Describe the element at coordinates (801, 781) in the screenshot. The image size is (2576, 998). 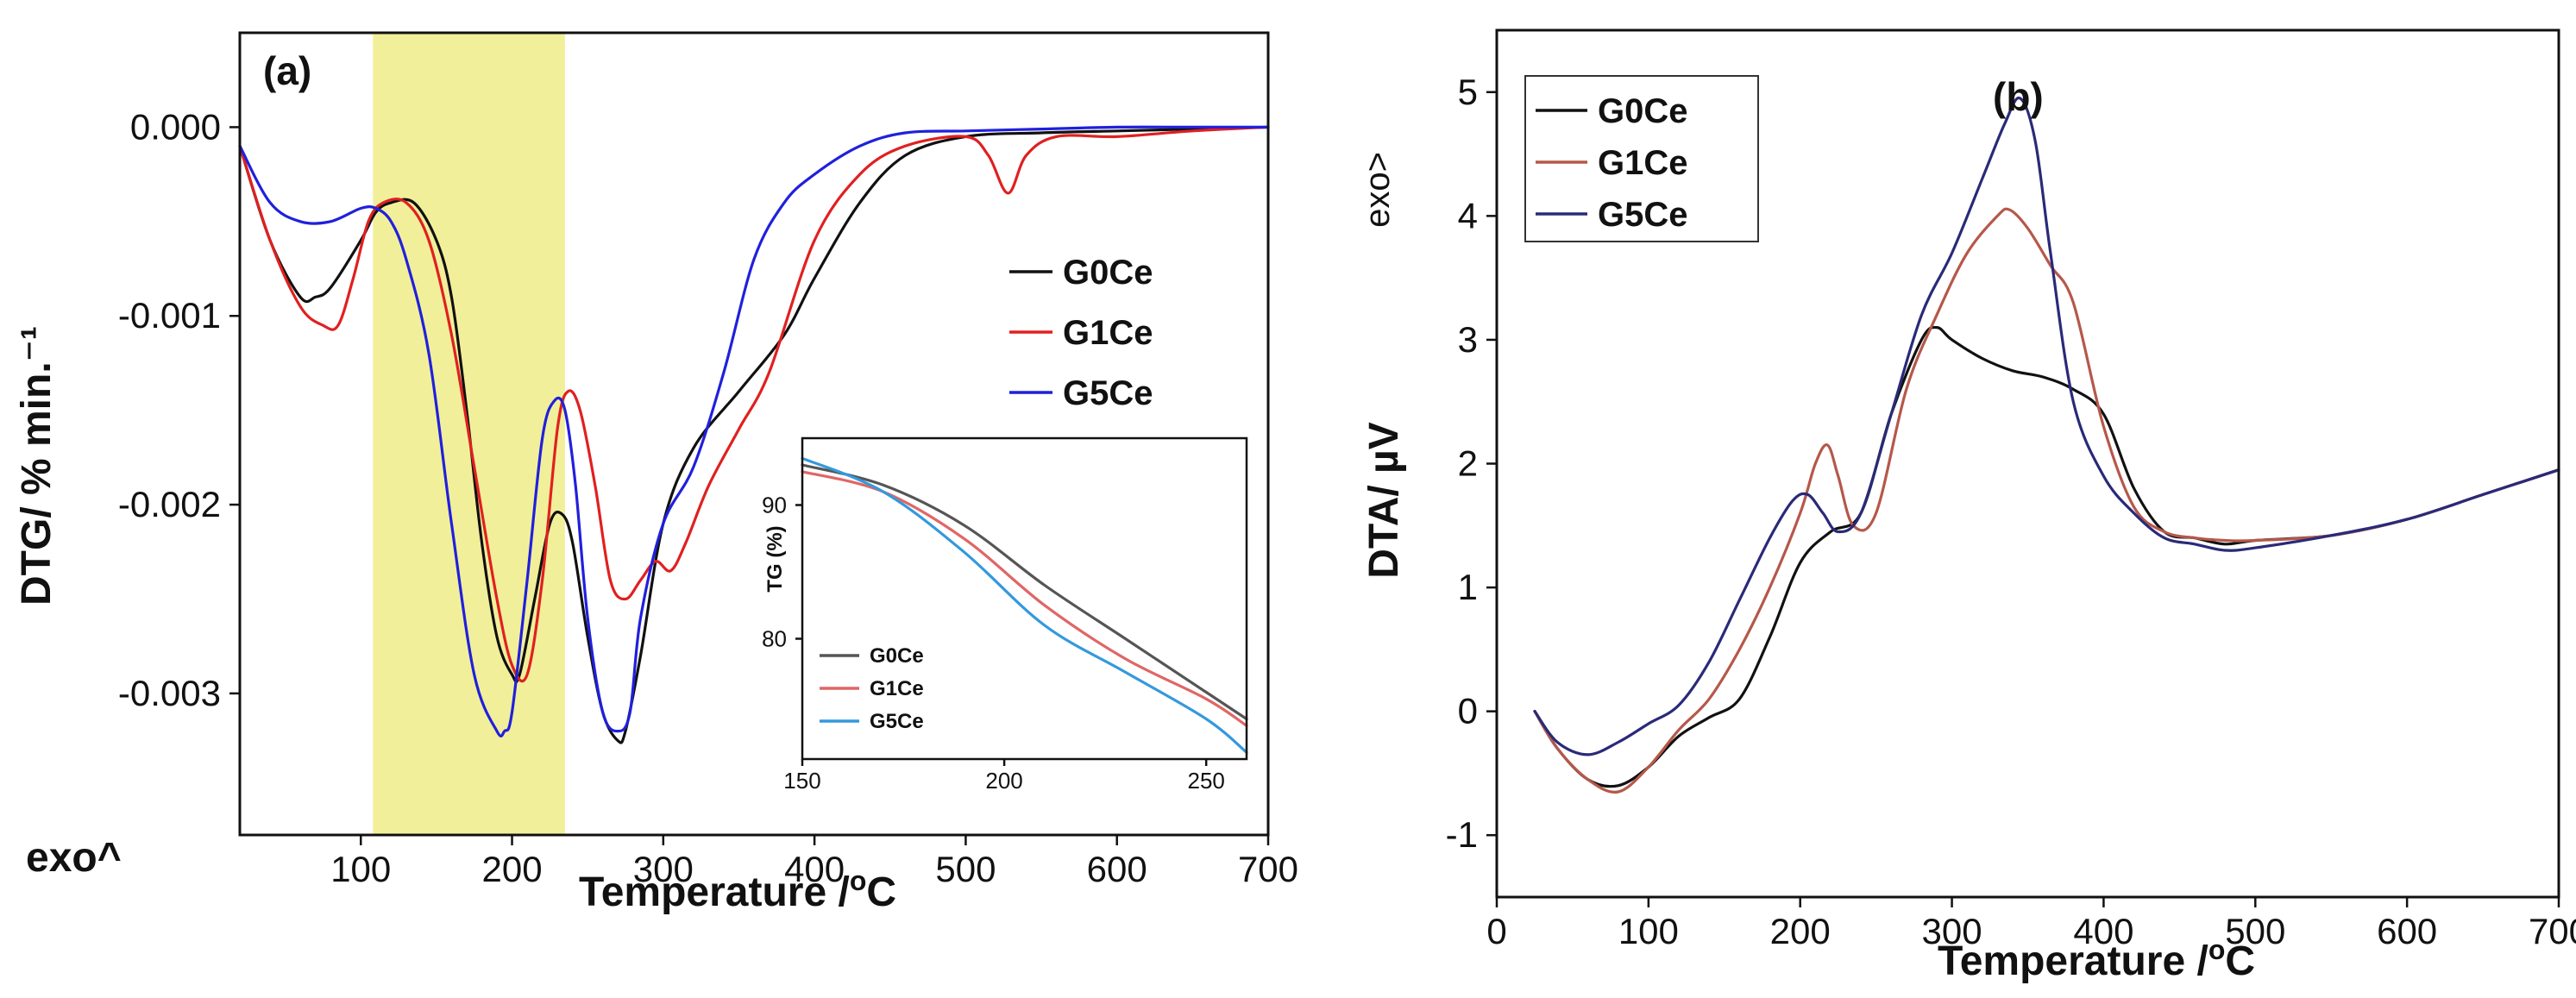
I see `inset-x-tick-label: 150` at that location.